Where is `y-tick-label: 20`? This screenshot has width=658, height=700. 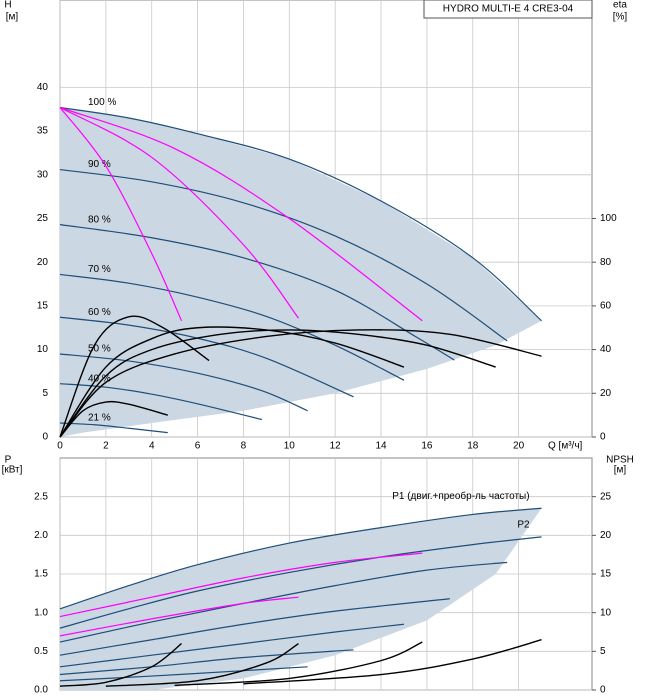
y-tick-label: 20 is located at coordinates (43, 262).